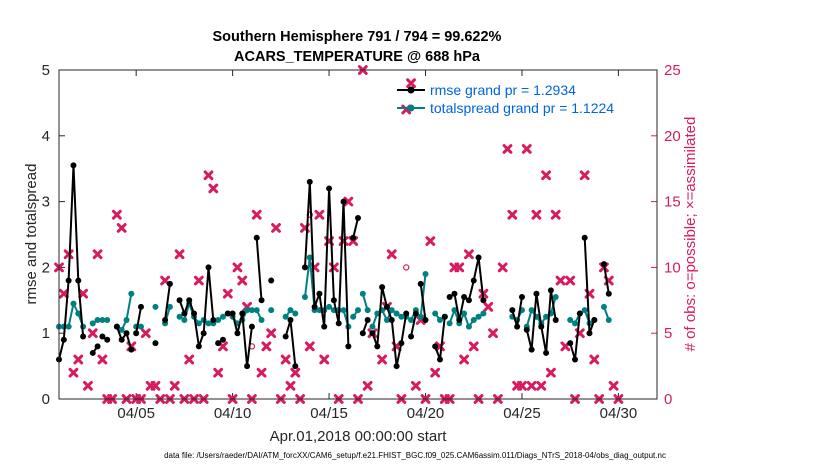  Describe the element at coordinates (672, 136) in the screenshot. I see `right-y-tick-label: 20` at that location.